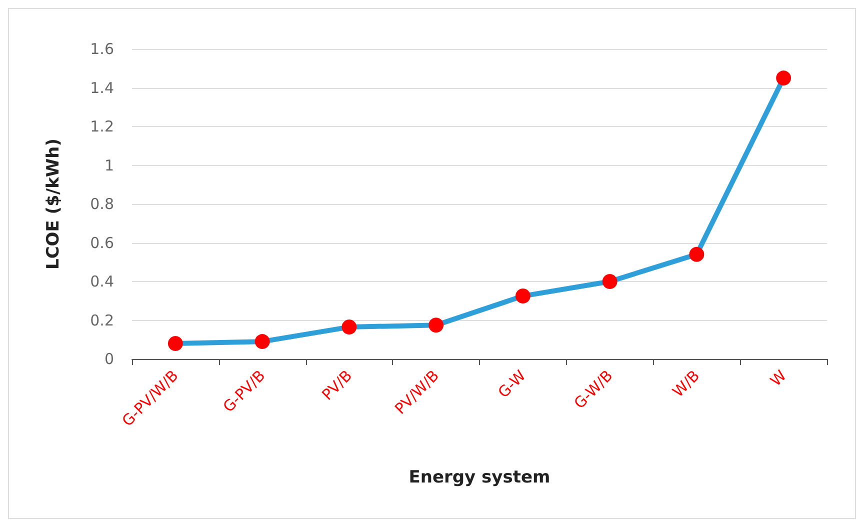 This screenshot has height=527, width=864. What do you see at coordinates (479, 478) in the screenshot?
I see `x-axis-title: Energy system` at bounding box center [479, 478].